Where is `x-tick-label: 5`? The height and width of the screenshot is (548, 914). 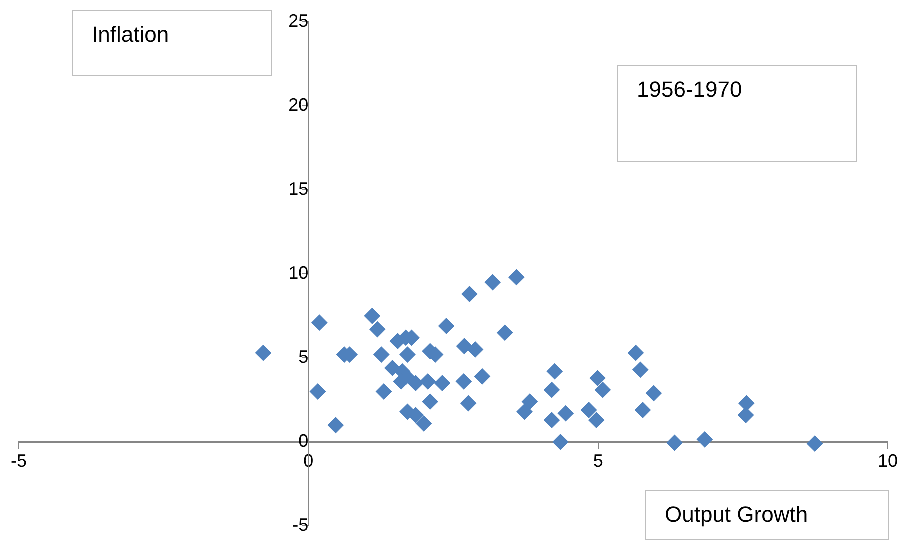 x-tick-label: 5 is located at coordinates (598, 460).